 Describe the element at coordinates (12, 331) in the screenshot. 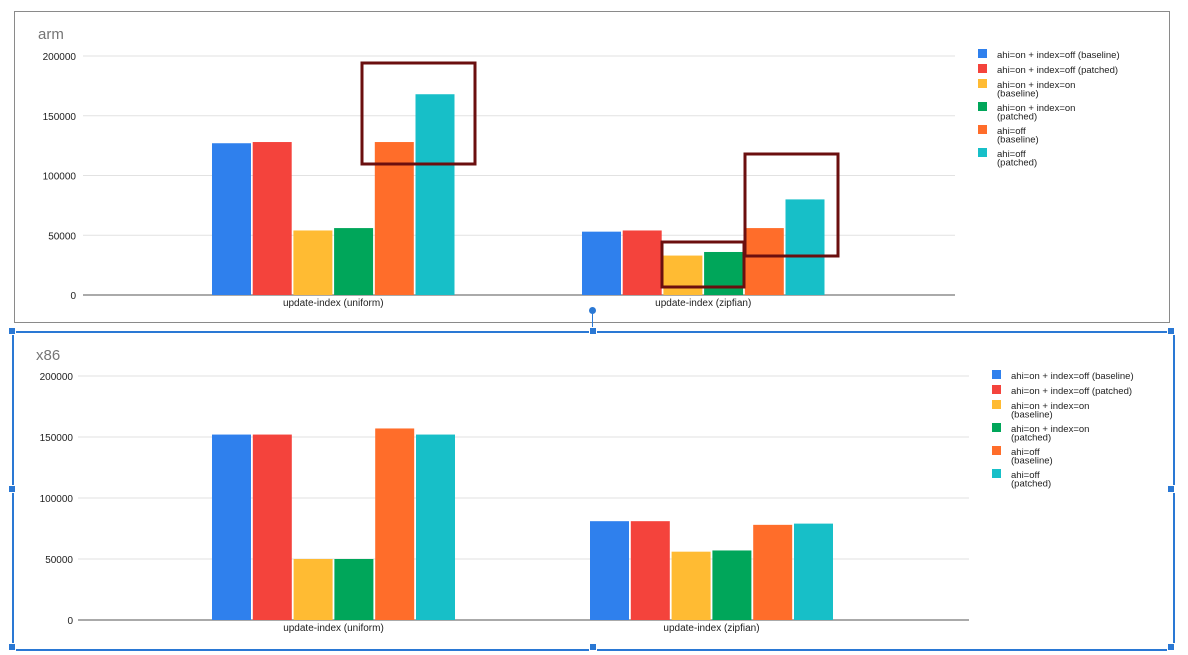

I see `resize-handle-top-left` at that location.